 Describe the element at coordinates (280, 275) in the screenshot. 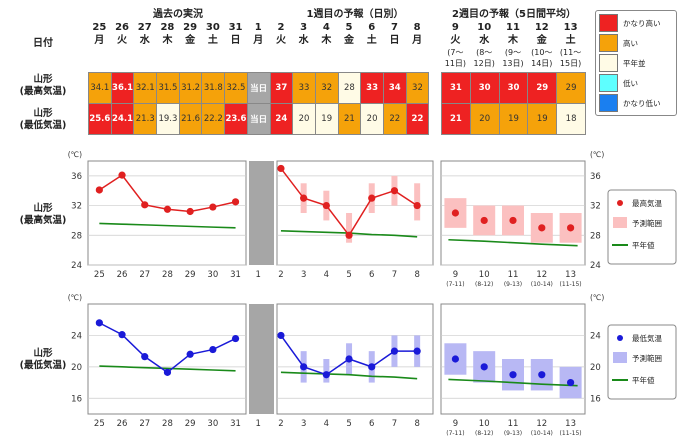

I see `x-tick-label: 2` at that location.